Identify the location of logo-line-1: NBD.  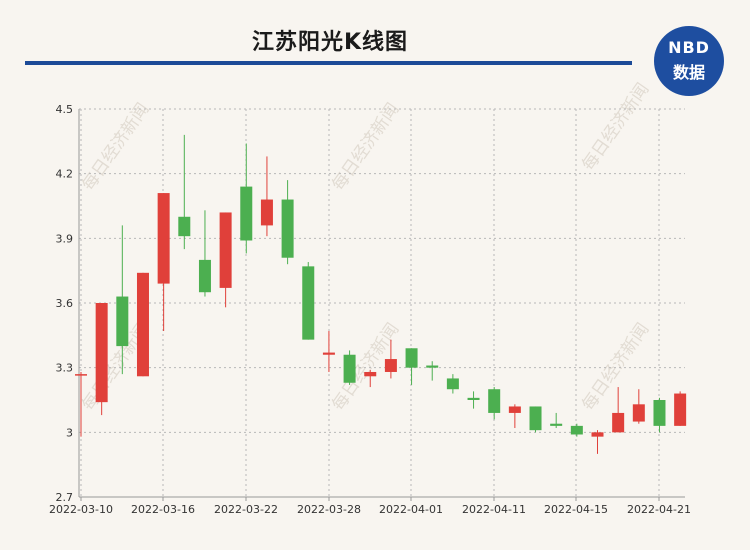
(689, 47).